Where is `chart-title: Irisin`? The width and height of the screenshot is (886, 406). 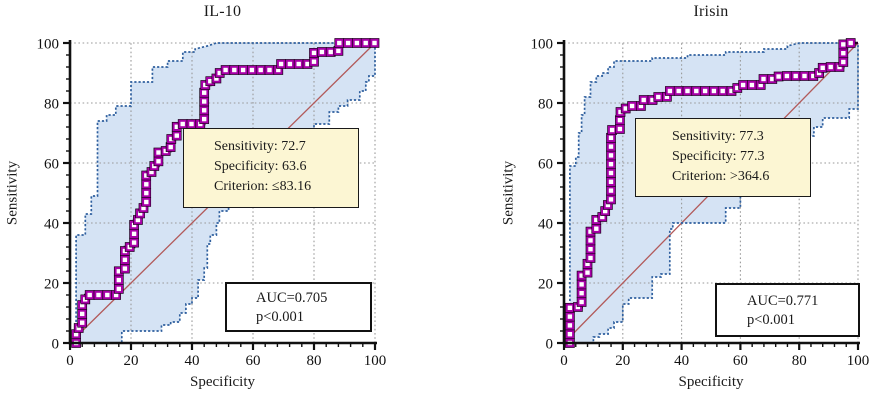
chart-title: Irisin is located at coordinates (711, 11).